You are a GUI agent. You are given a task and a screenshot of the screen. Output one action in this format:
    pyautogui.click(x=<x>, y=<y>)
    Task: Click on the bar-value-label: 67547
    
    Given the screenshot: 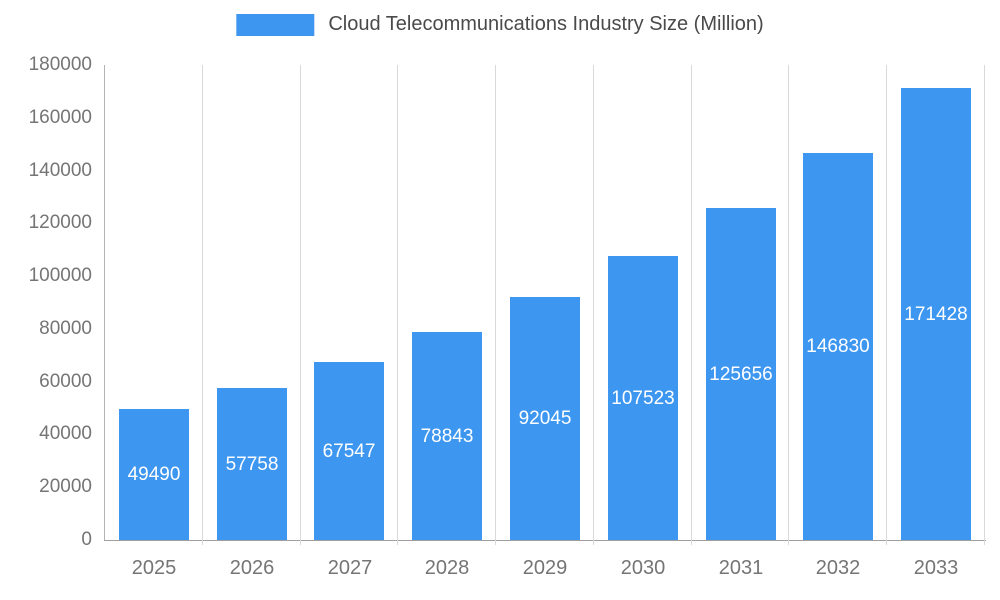 What is the action you would take?
    pyautogui.click(x=349, y=451)
    